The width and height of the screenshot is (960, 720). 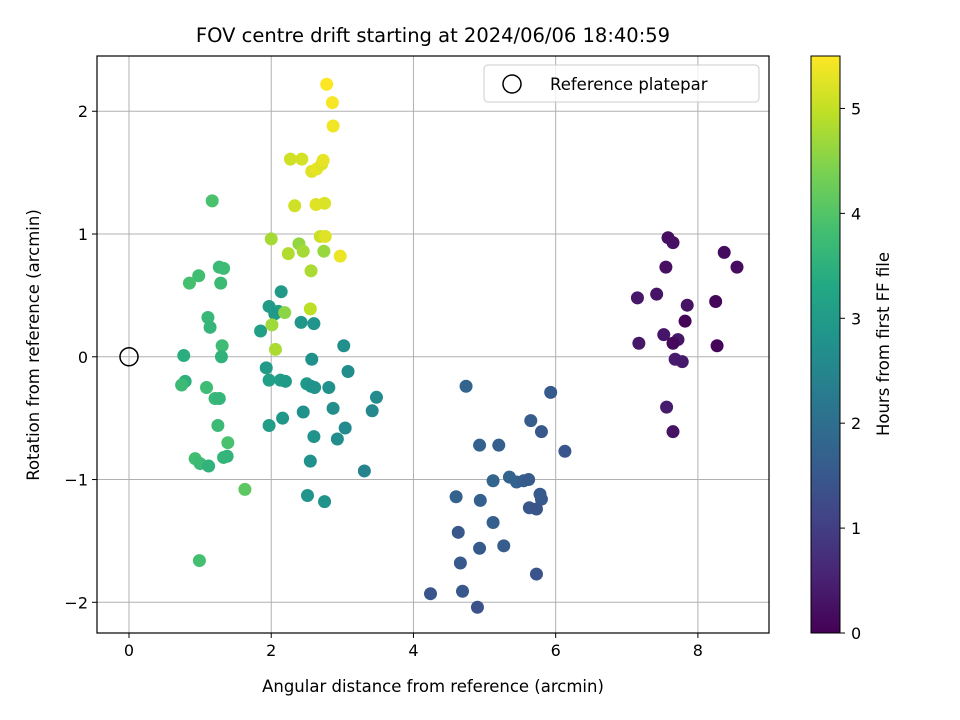 I want to click on colorbar-tick-label: 0, so click(x=856, y=633).